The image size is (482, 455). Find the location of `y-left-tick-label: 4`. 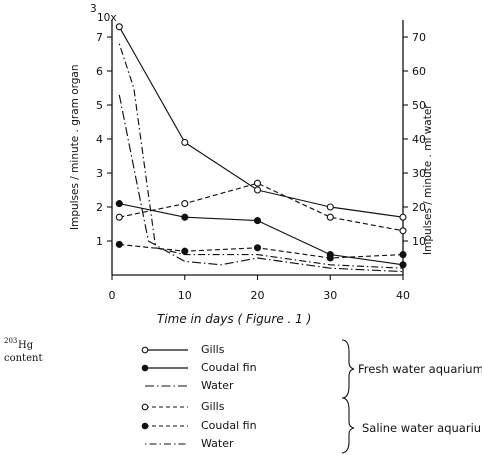

y-left-tick-label: 4 is located at coordinates (99, 139).